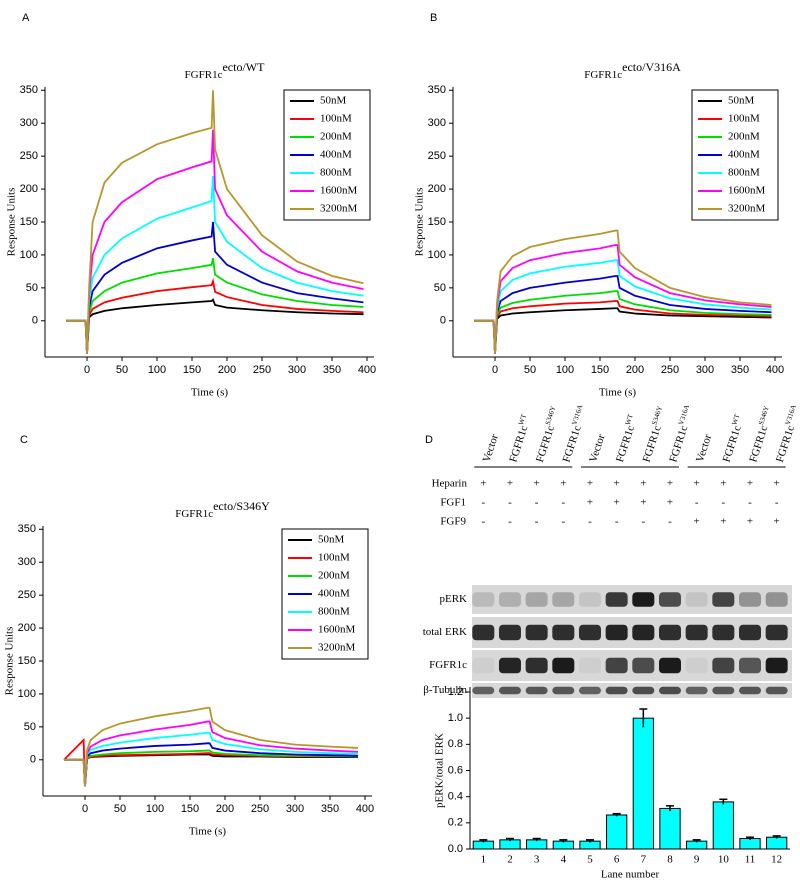 This screenshot has width=800, height=881. I want to click on x-axis-label: Lane number, so click(630, 875).